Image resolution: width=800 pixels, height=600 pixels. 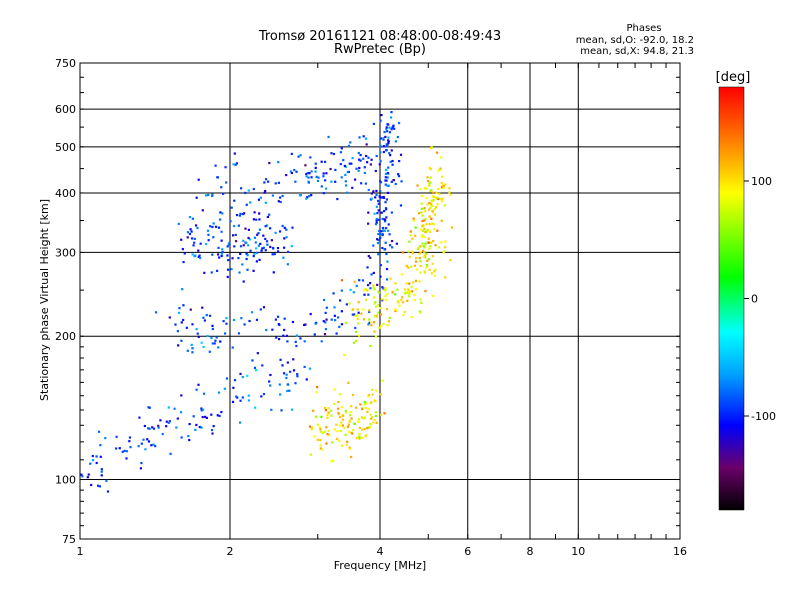 What do you see at coordinates (80, 551) in the screenshot?
I see `x-tick-label: 1` at bounding box center [80, 551].